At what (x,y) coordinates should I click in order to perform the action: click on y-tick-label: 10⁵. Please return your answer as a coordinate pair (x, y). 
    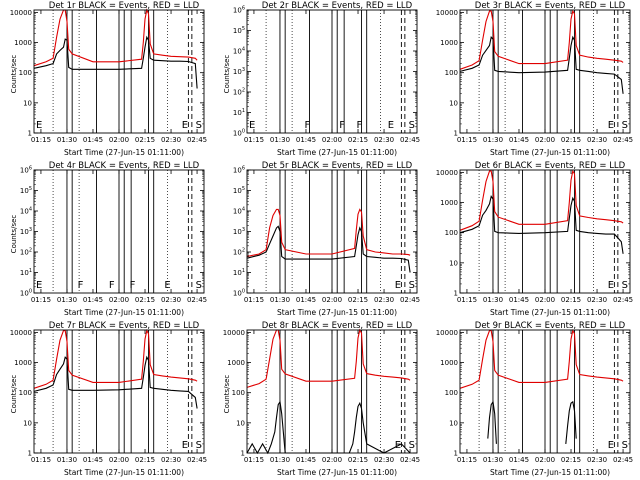
    Looking at the image, I should click on (239, 30).